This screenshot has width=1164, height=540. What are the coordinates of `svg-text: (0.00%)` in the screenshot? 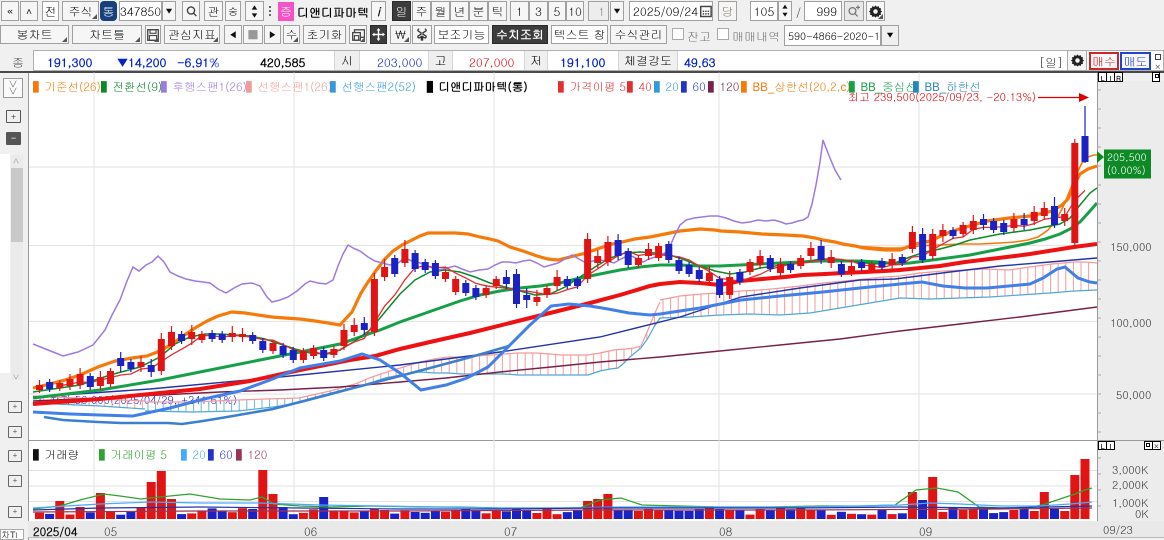 It's located at (1126, 169).